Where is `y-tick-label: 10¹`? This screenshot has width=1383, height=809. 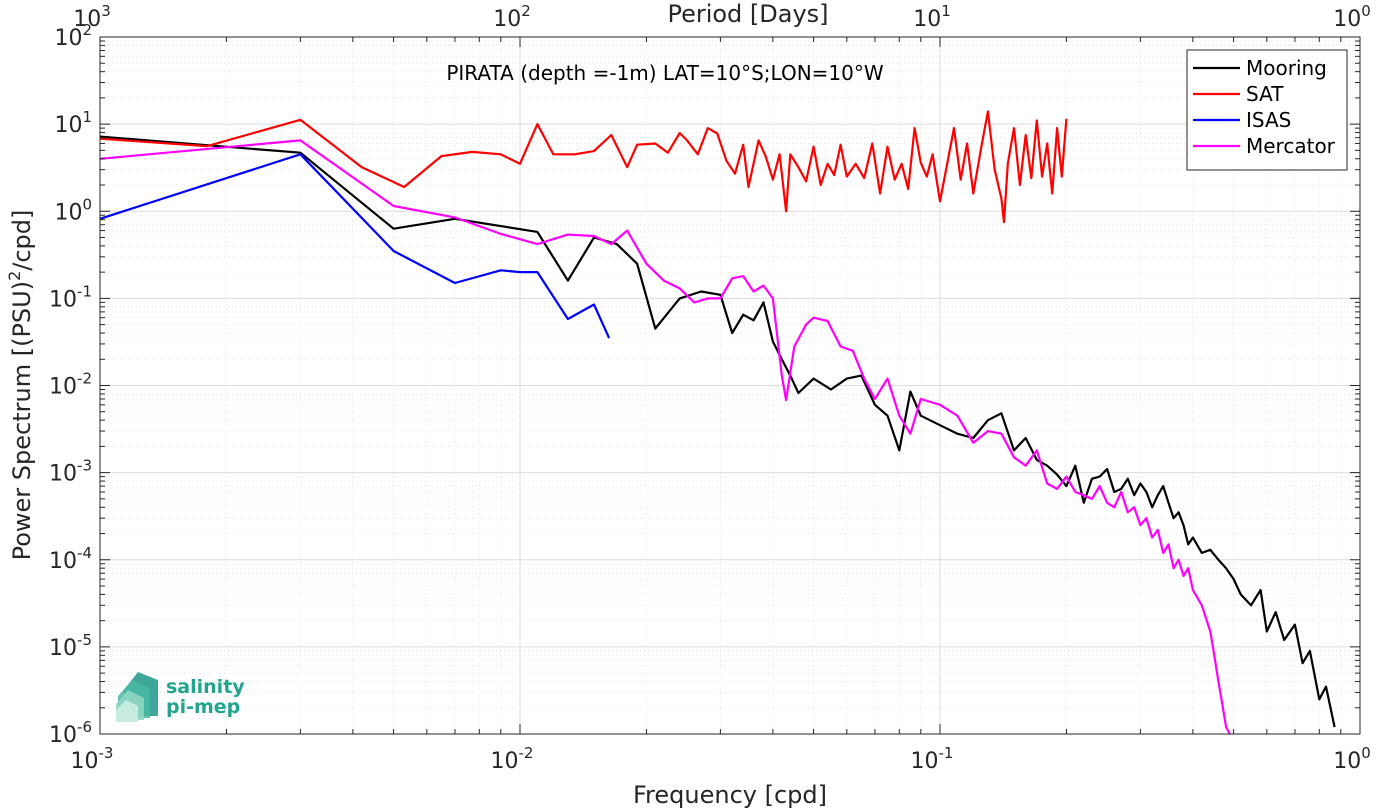
y-tick-label: 10¹ is located at coordinates (73, 123).